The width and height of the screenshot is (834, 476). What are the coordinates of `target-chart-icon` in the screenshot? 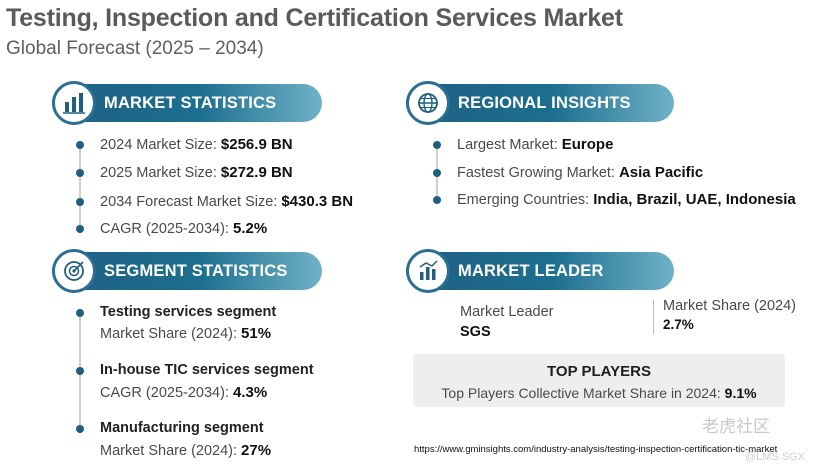 It's located at (74, 271).